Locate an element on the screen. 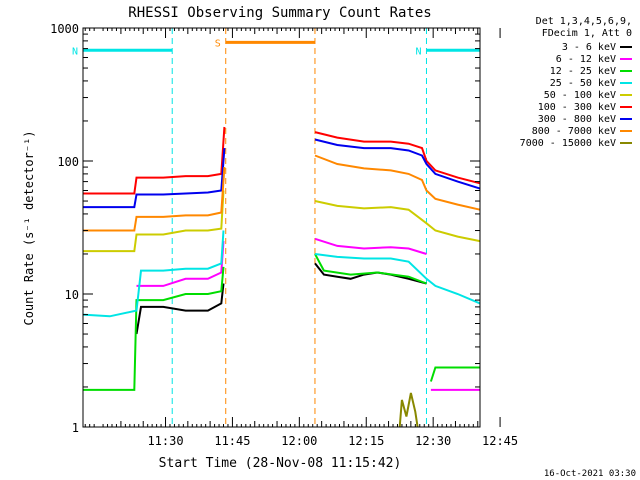  legend-label: 12 - 25 keV is located at coordinates (583, 71).